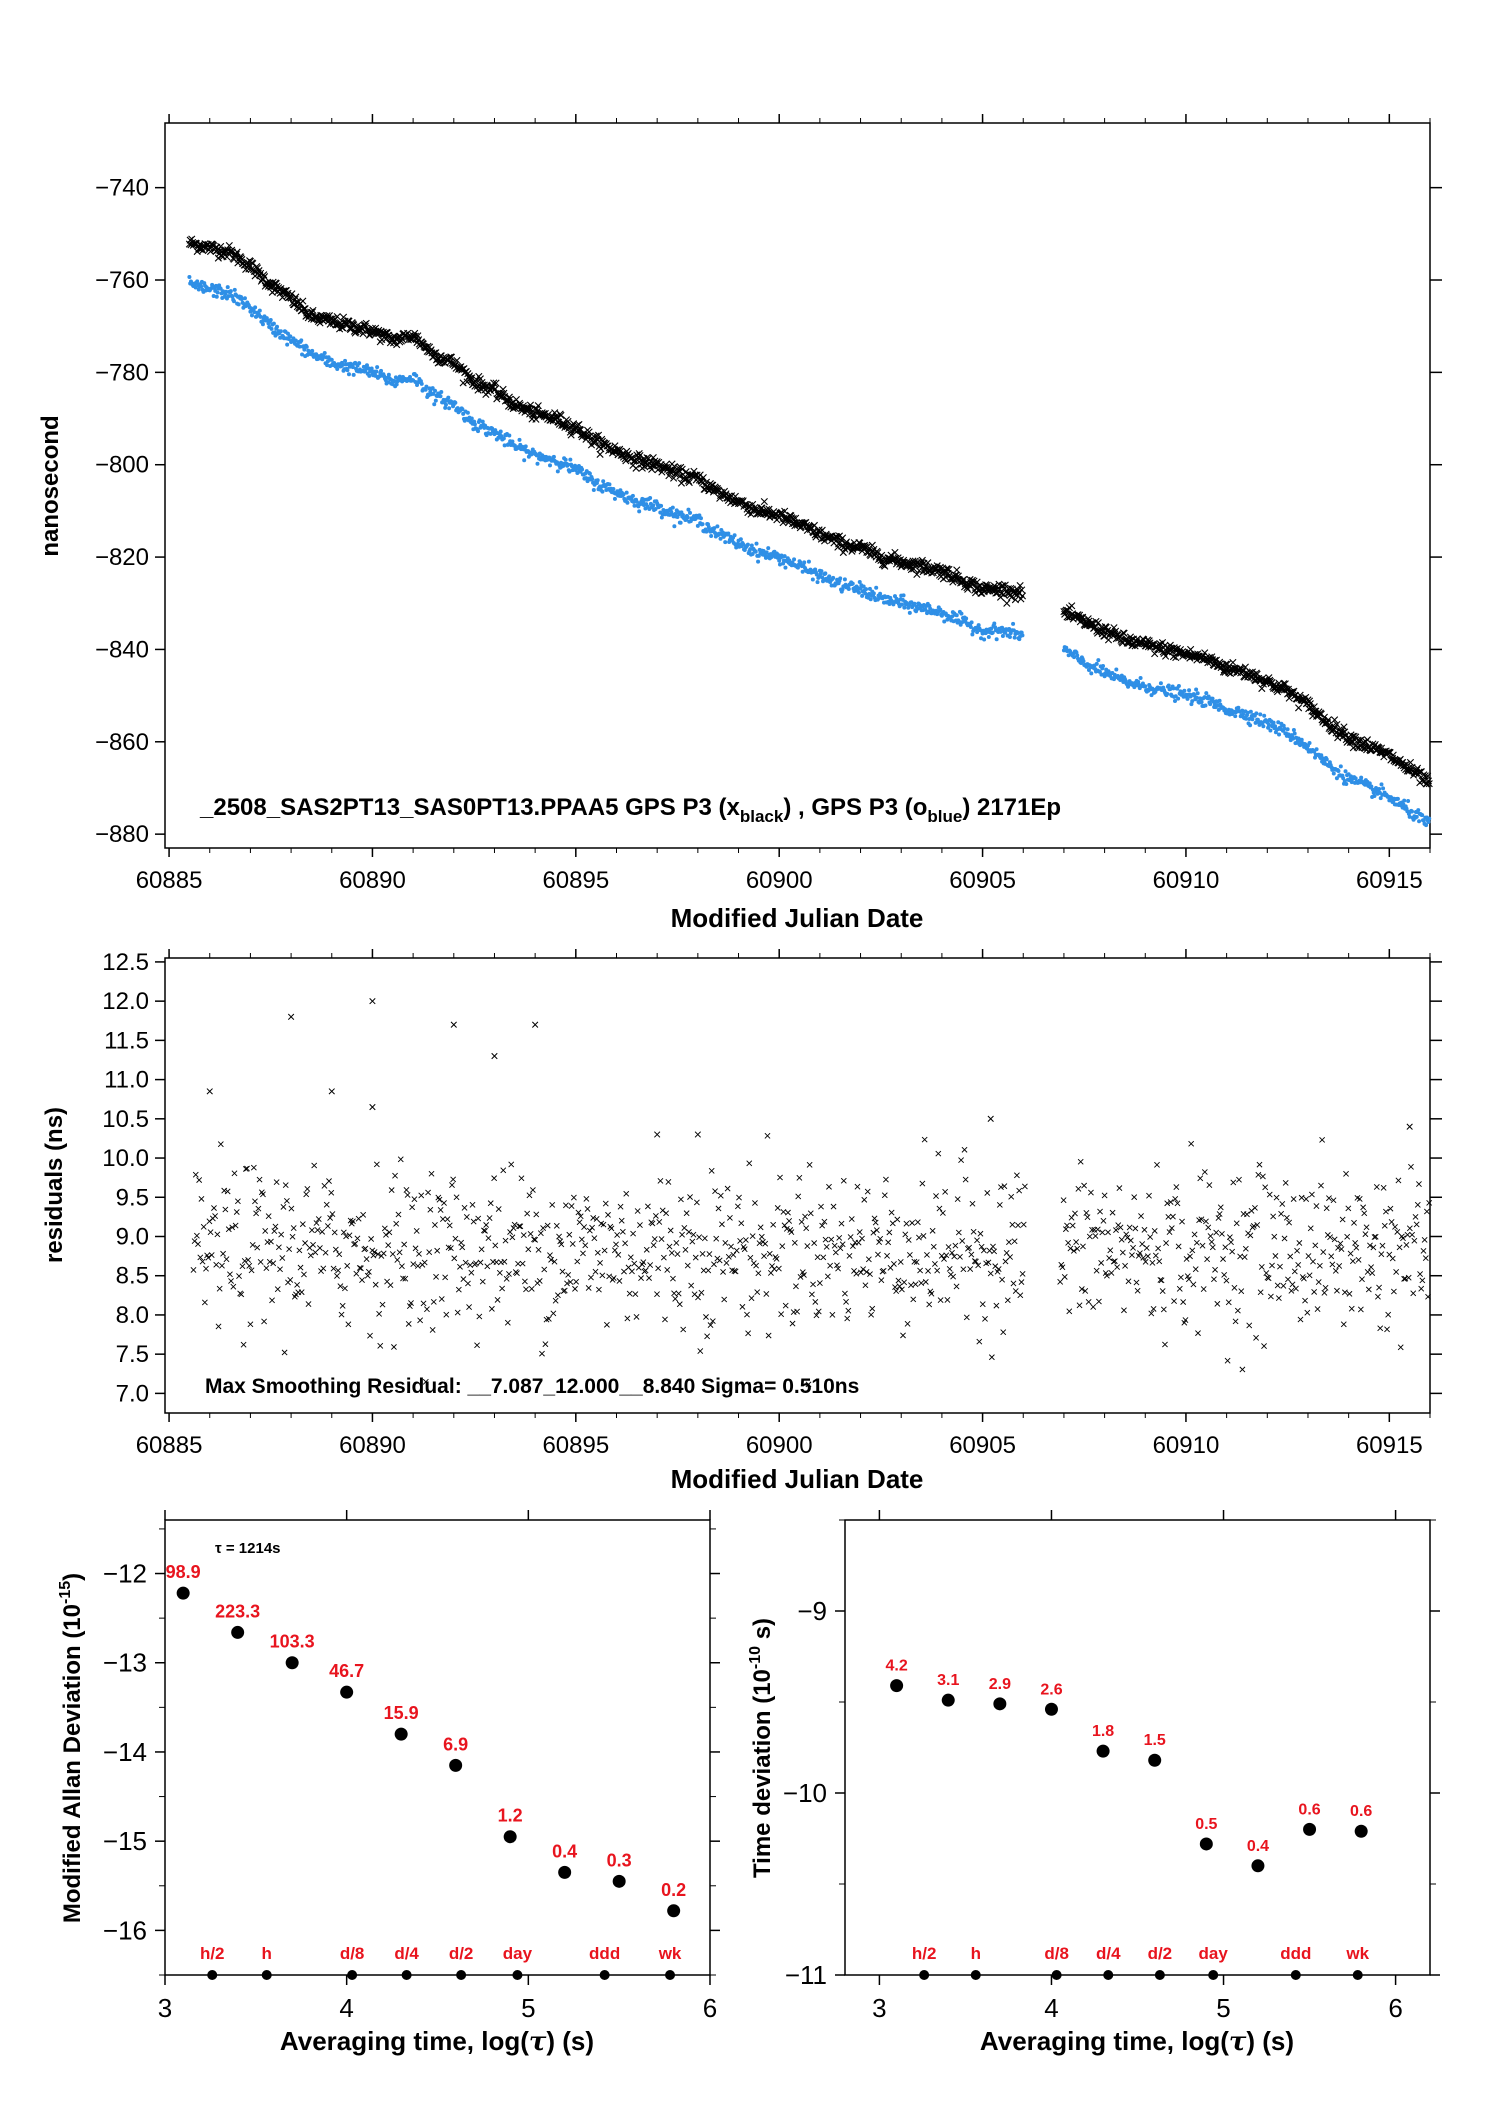 The width and height of the screenshot is (1488, 2105). Describe the element at coordinates (1258, 1846) in the screenshot. I see `deviation-point-label: 0.4` at that location.